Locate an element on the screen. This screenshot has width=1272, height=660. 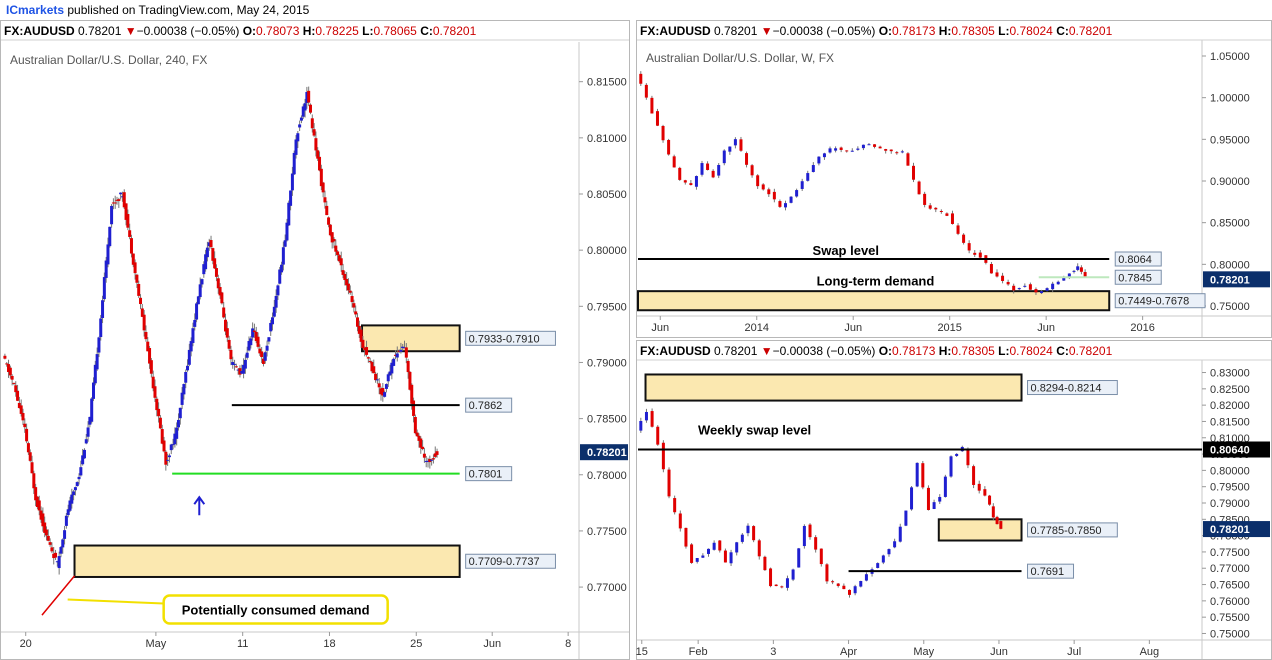
x-tick-label: 20 is located at coordinates (26, 644).